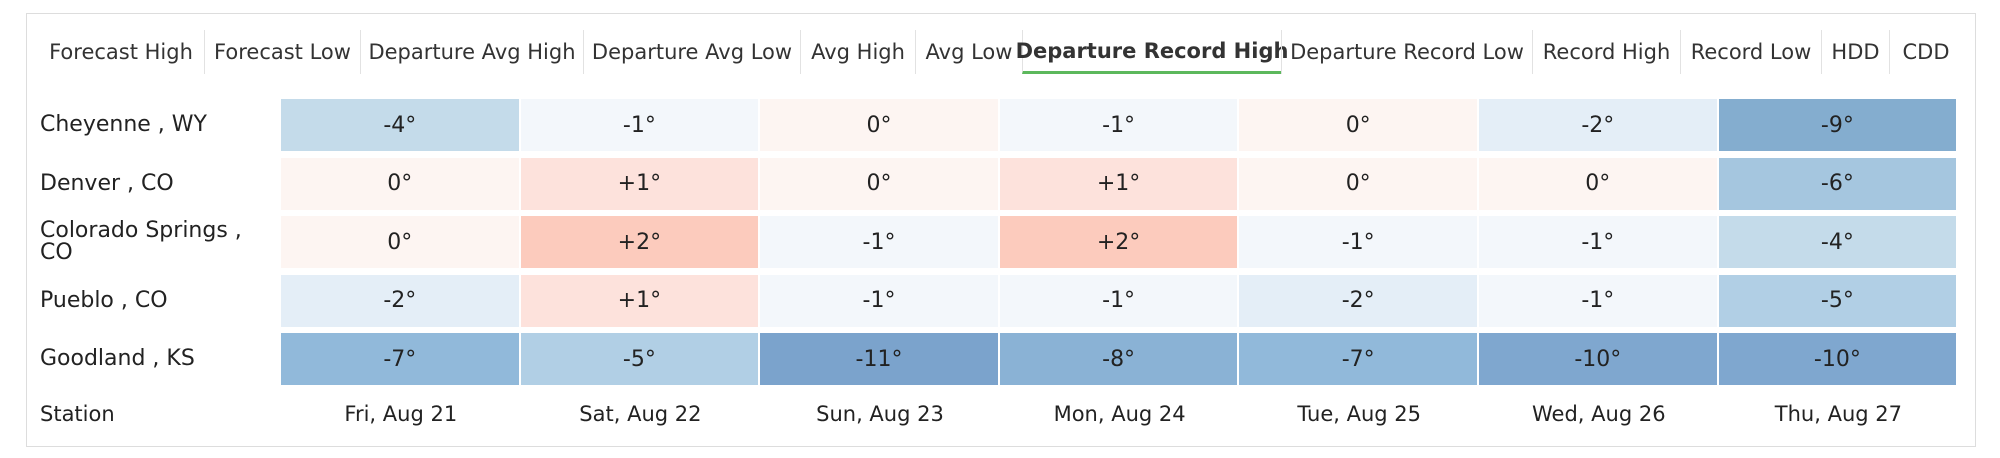  Describe the element at coordinates (1925, 52) in the screenshot. I see `tab: CDD` at that location.